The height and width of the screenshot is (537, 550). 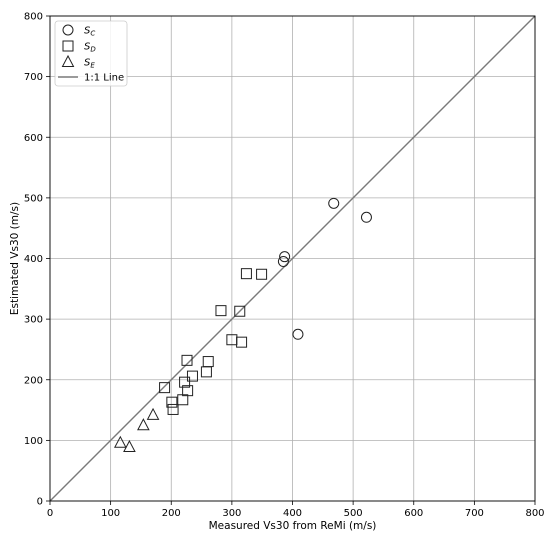 I want to click on y-tick-label: 600, so click(x=33, y=138).